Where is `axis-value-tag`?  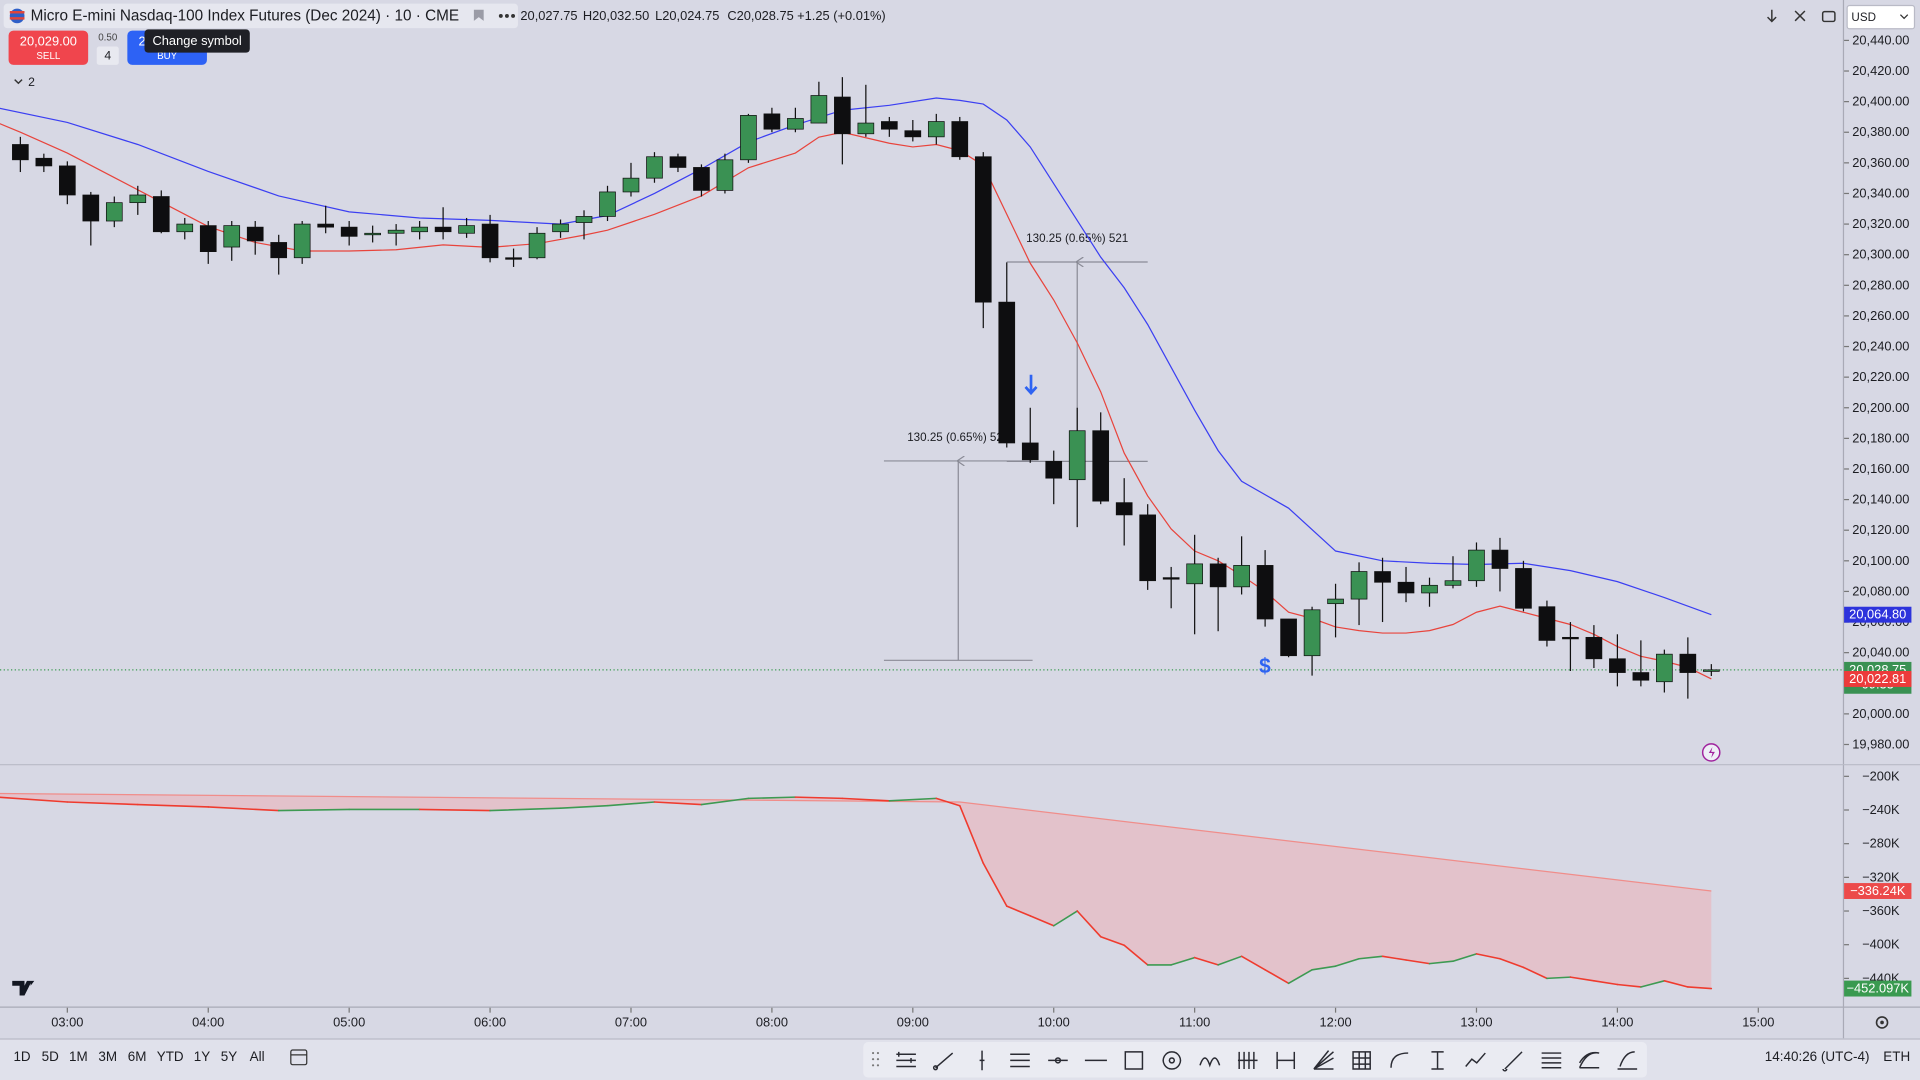 axis-value-tag is located at coordinates (1878, 679).